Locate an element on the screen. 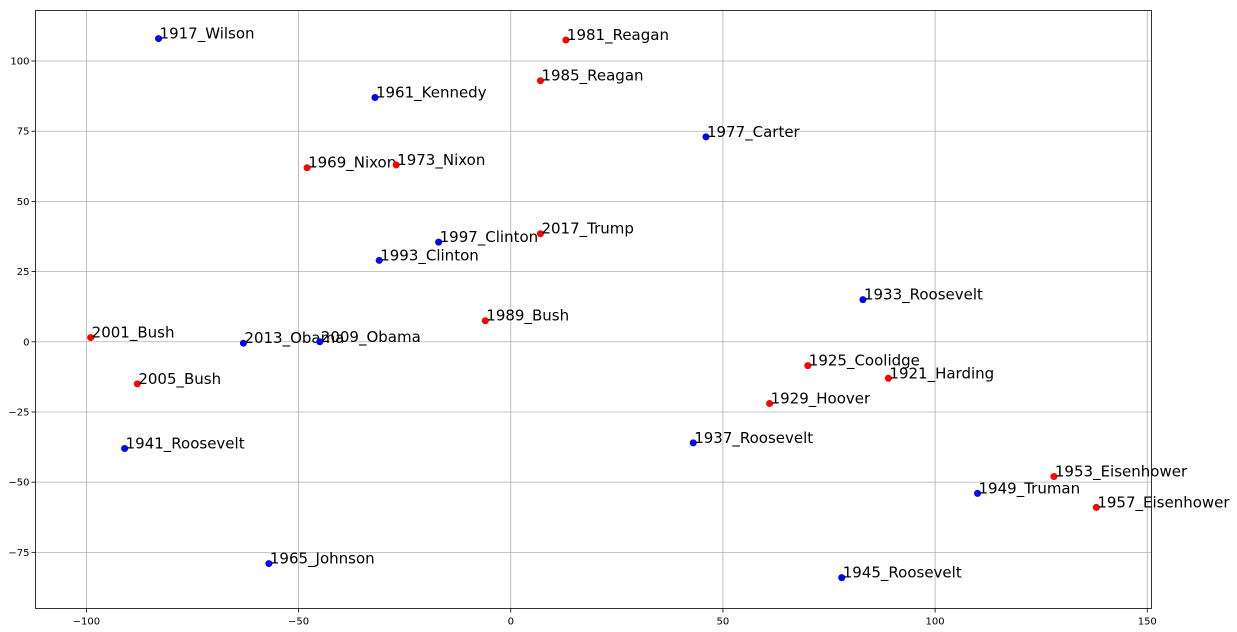  data-point-label: 1941_Roosevelt is located at coordinates (185, 443).